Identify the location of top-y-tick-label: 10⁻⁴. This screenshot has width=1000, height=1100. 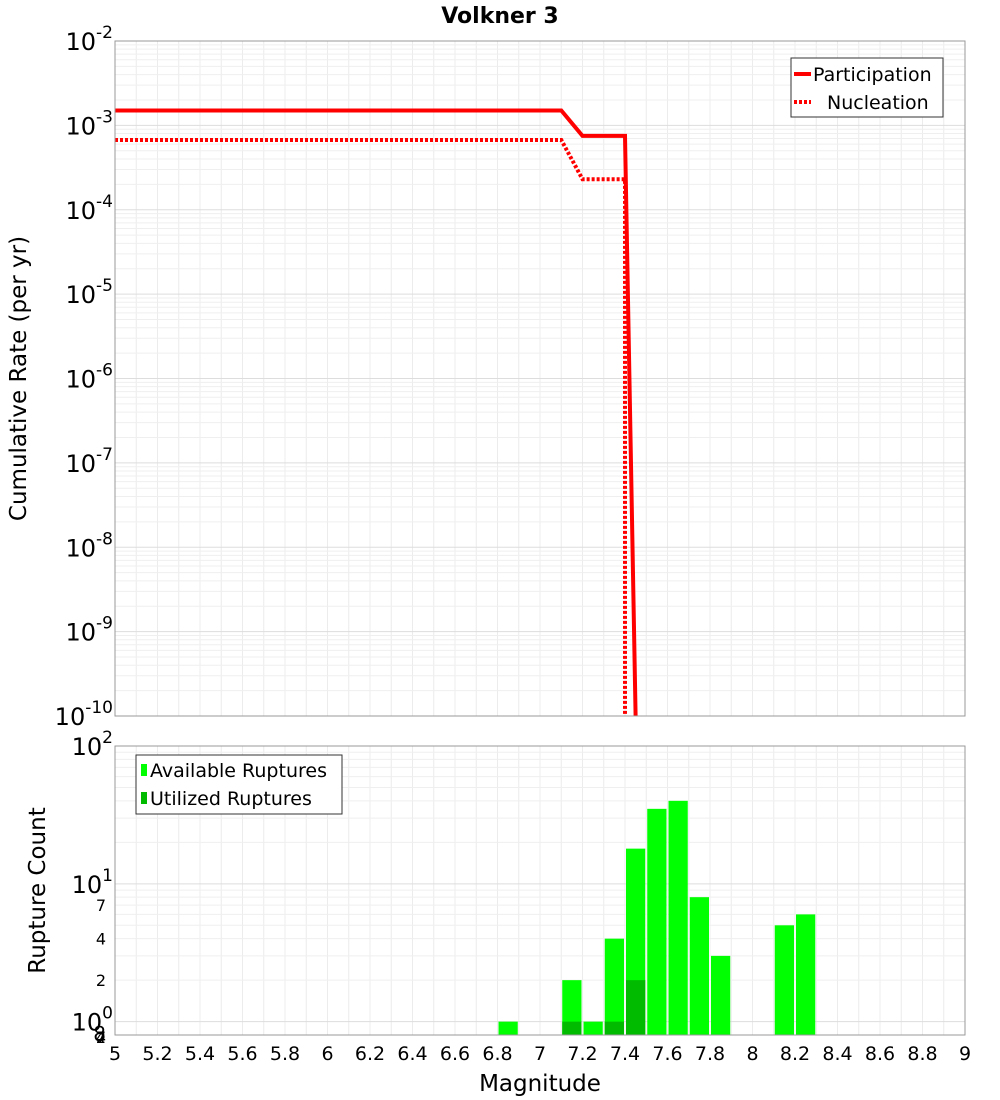
(90, 208).